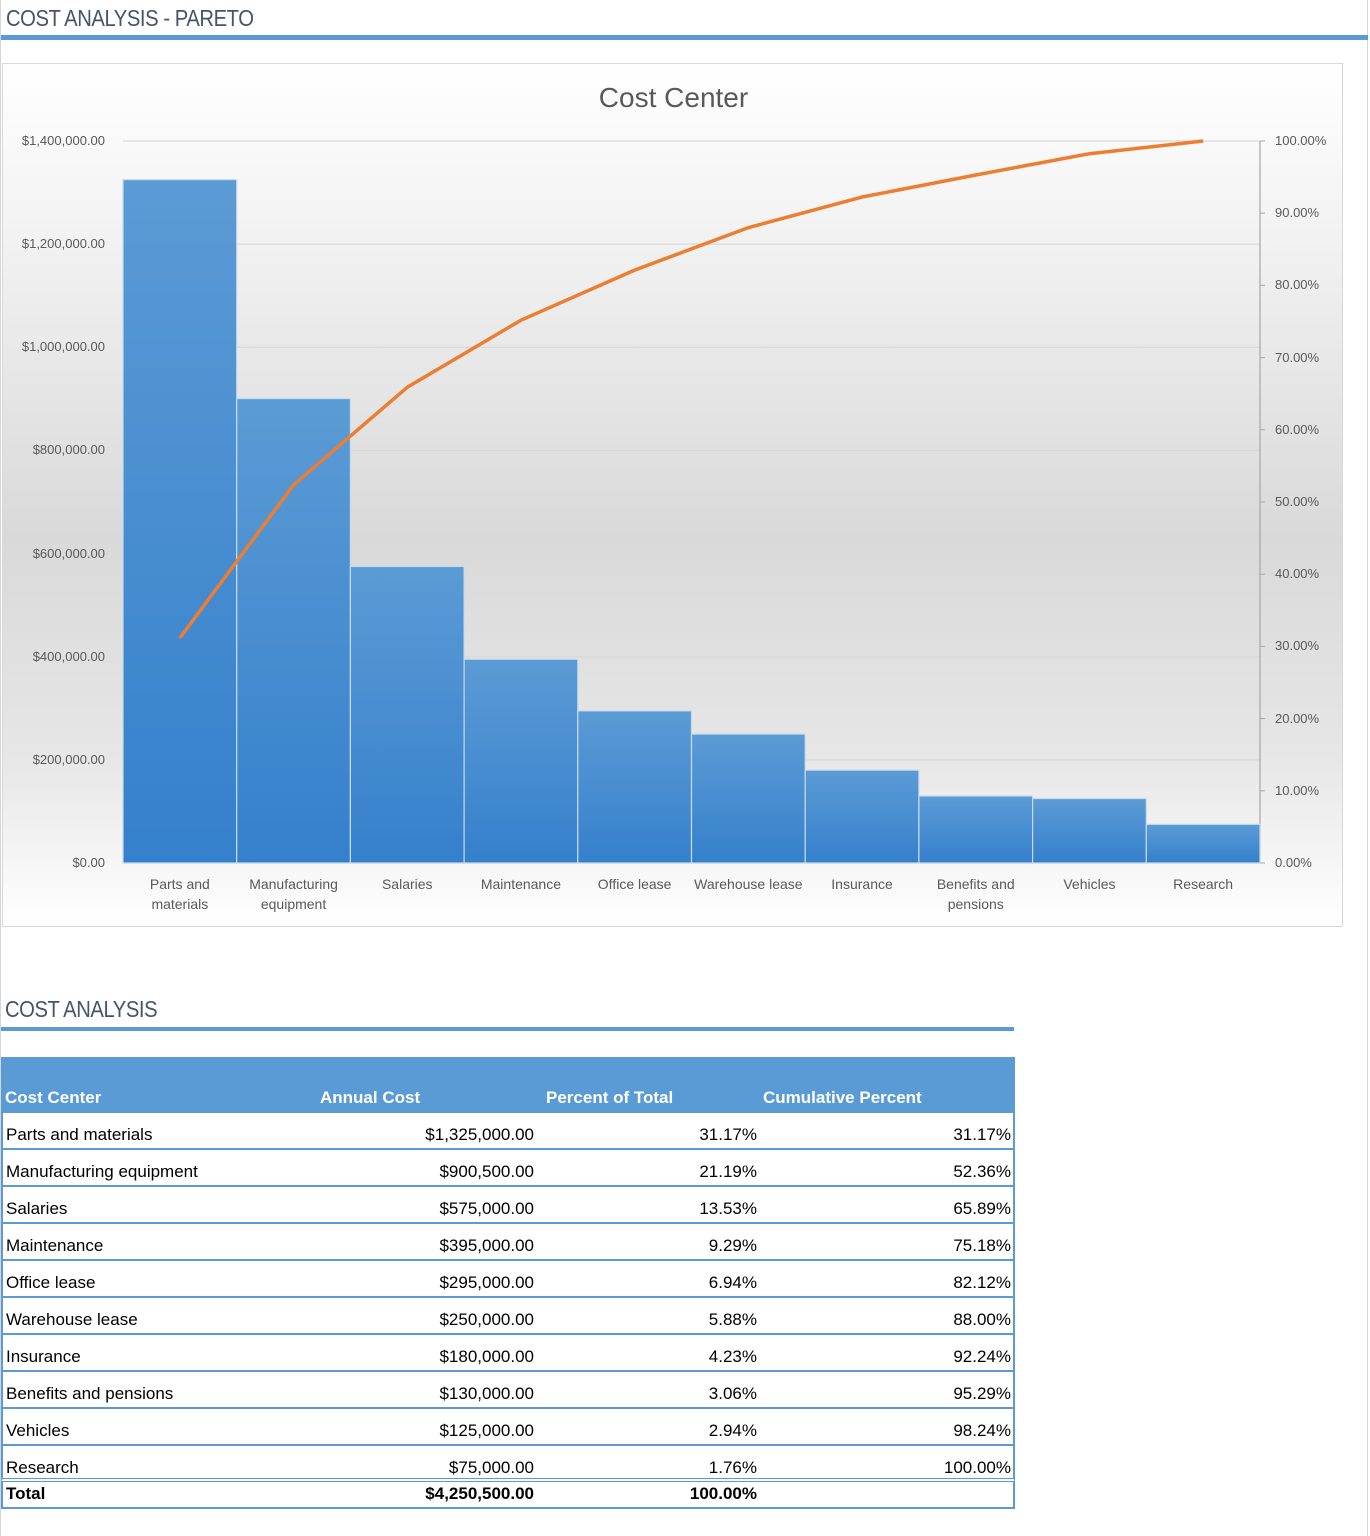 Image resolution: width=1370 pixels, height=1536 pixels. I want to click on right-axis-tick-label: 100.00%, so click(1301, 140).